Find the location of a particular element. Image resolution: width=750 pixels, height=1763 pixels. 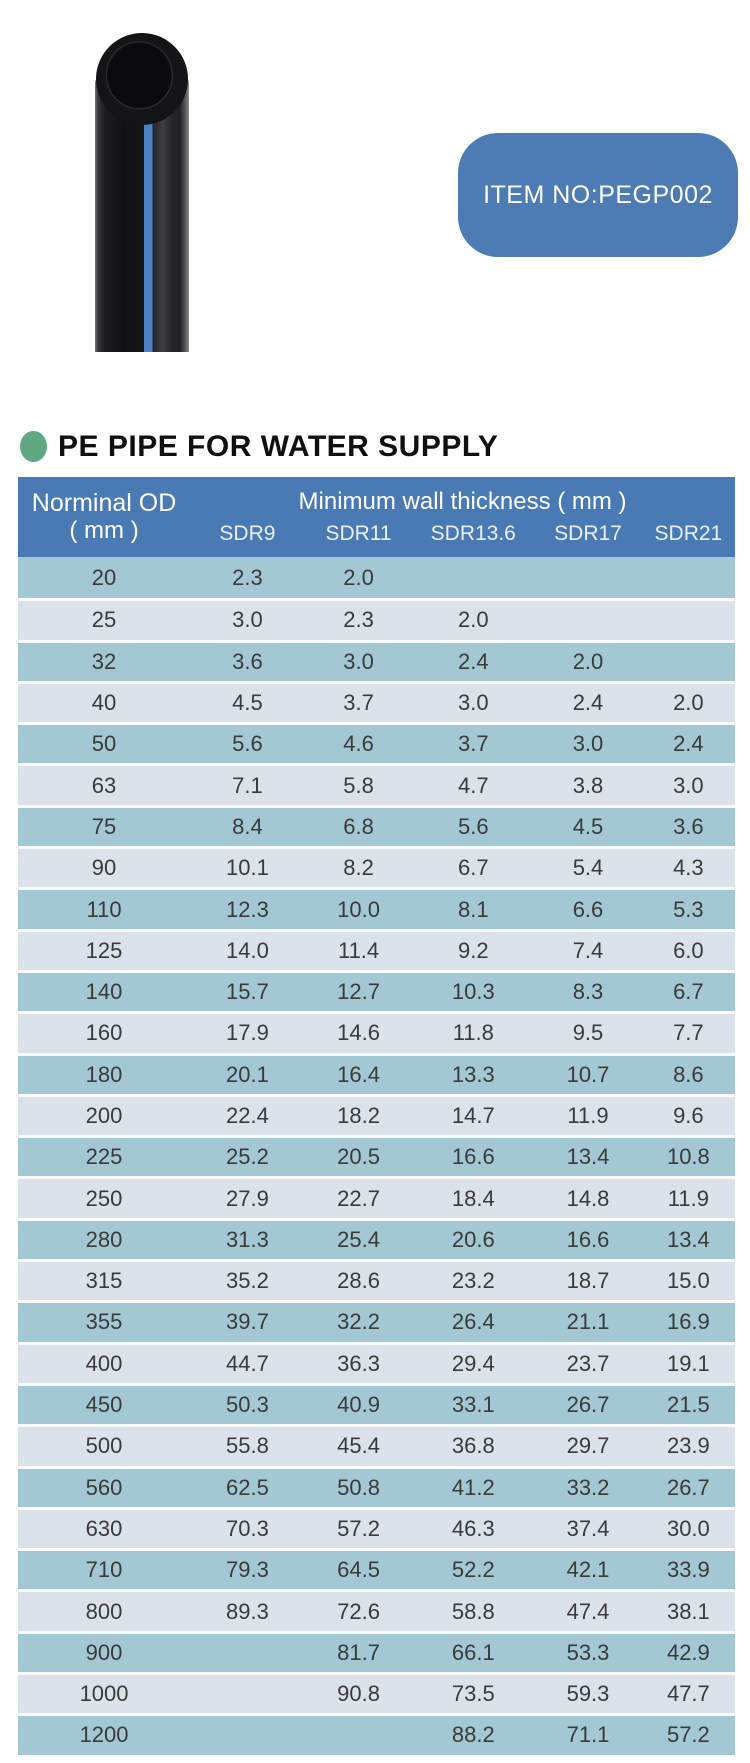

thickness-cell: 16.9 is located at coordinates (688, 1322).